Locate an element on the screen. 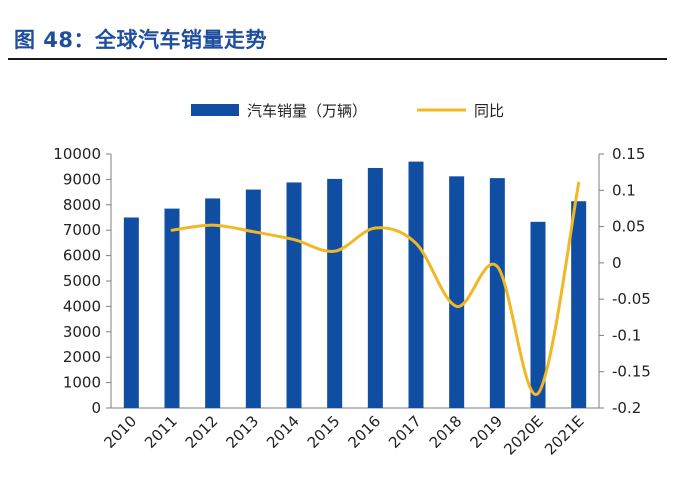  chart-legend: 汽车销量（万辆） 同比 is located at coordinates (347, 111).